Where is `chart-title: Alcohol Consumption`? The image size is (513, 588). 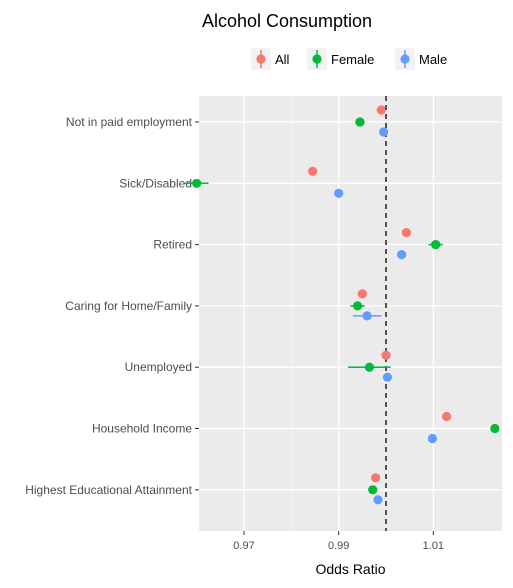
chart-title: Alcohol Consumption is located at coordinates (287, 21).